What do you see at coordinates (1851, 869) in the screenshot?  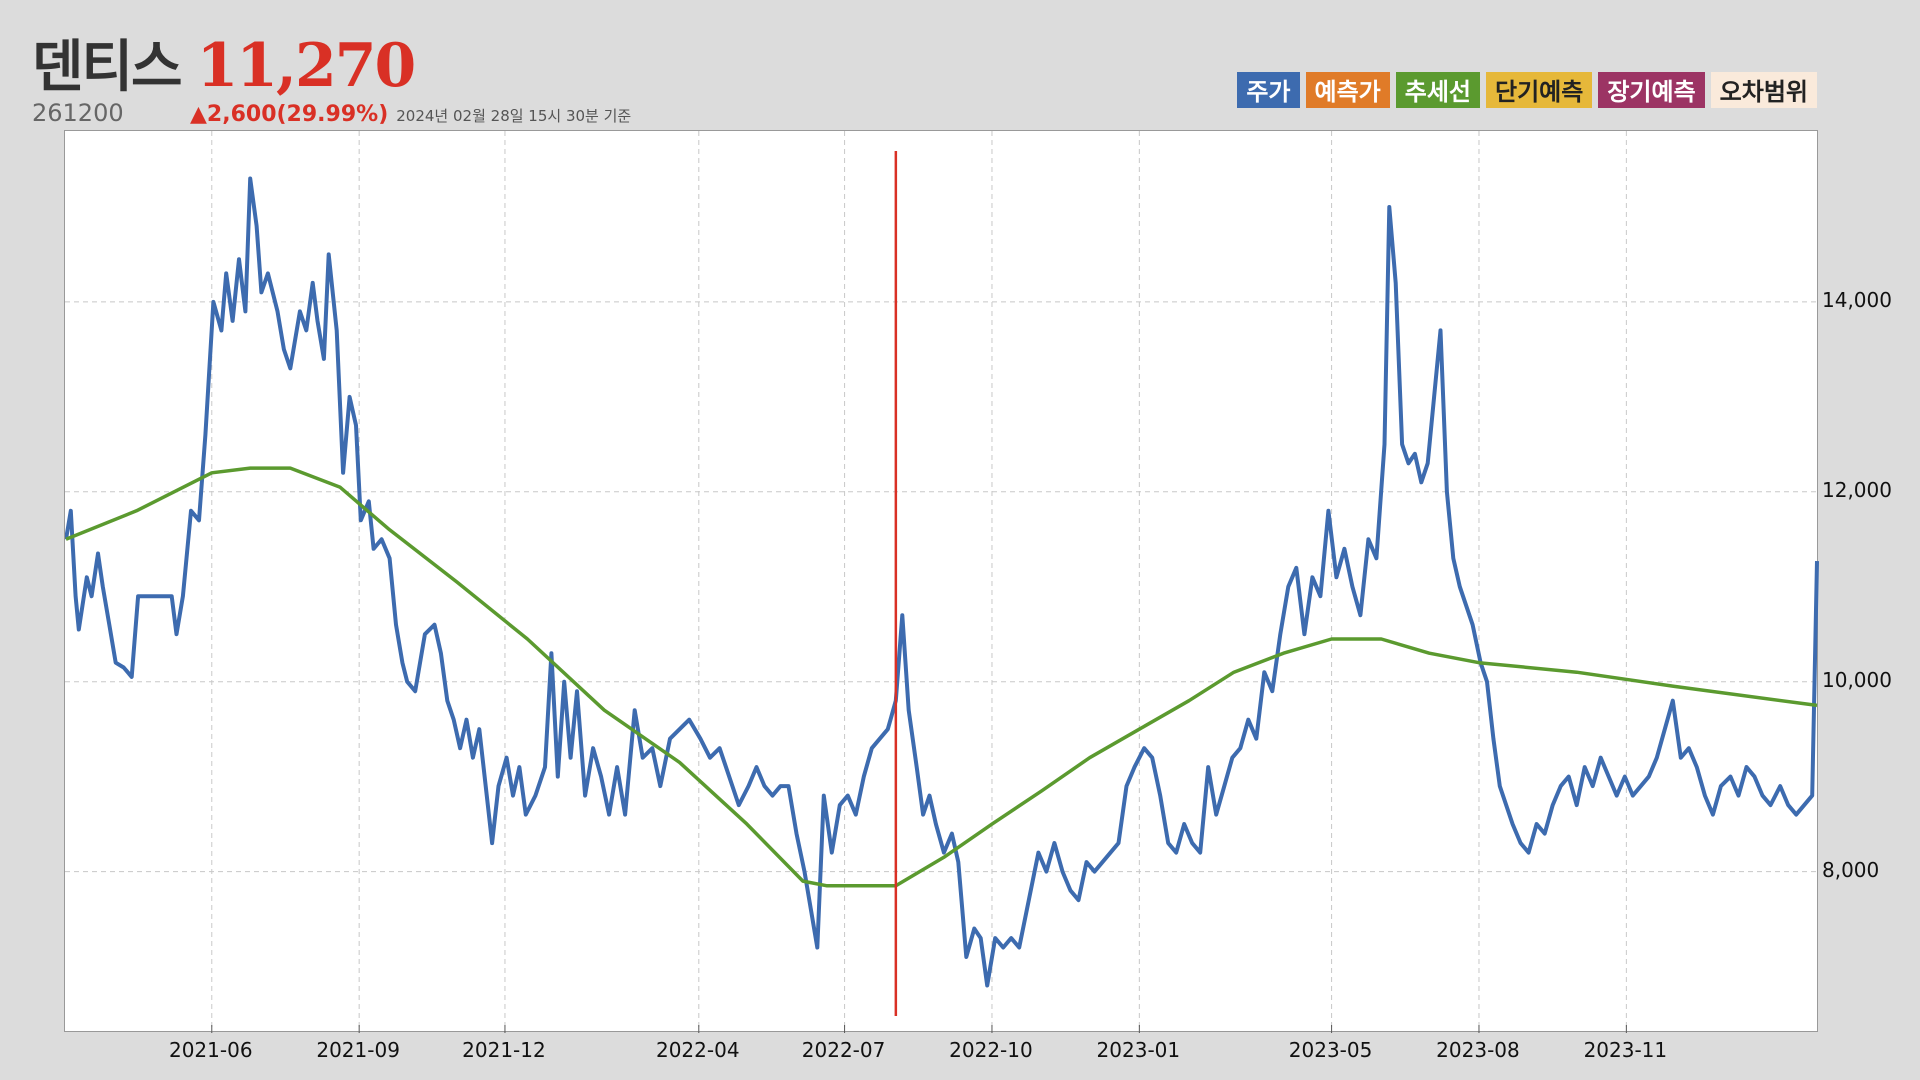 I see `y-tick-label: 8,000` at bounding box center [1851, 869].